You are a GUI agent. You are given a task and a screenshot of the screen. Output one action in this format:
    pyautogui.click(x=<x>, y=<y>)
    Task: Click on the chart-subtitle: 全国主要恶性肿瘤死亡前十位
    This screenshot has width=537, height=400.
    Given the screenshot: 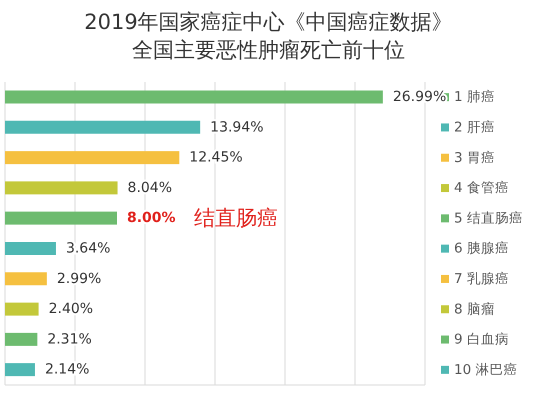 What is the action you would take?
    pyautogui.click(x=268, y=50)
    